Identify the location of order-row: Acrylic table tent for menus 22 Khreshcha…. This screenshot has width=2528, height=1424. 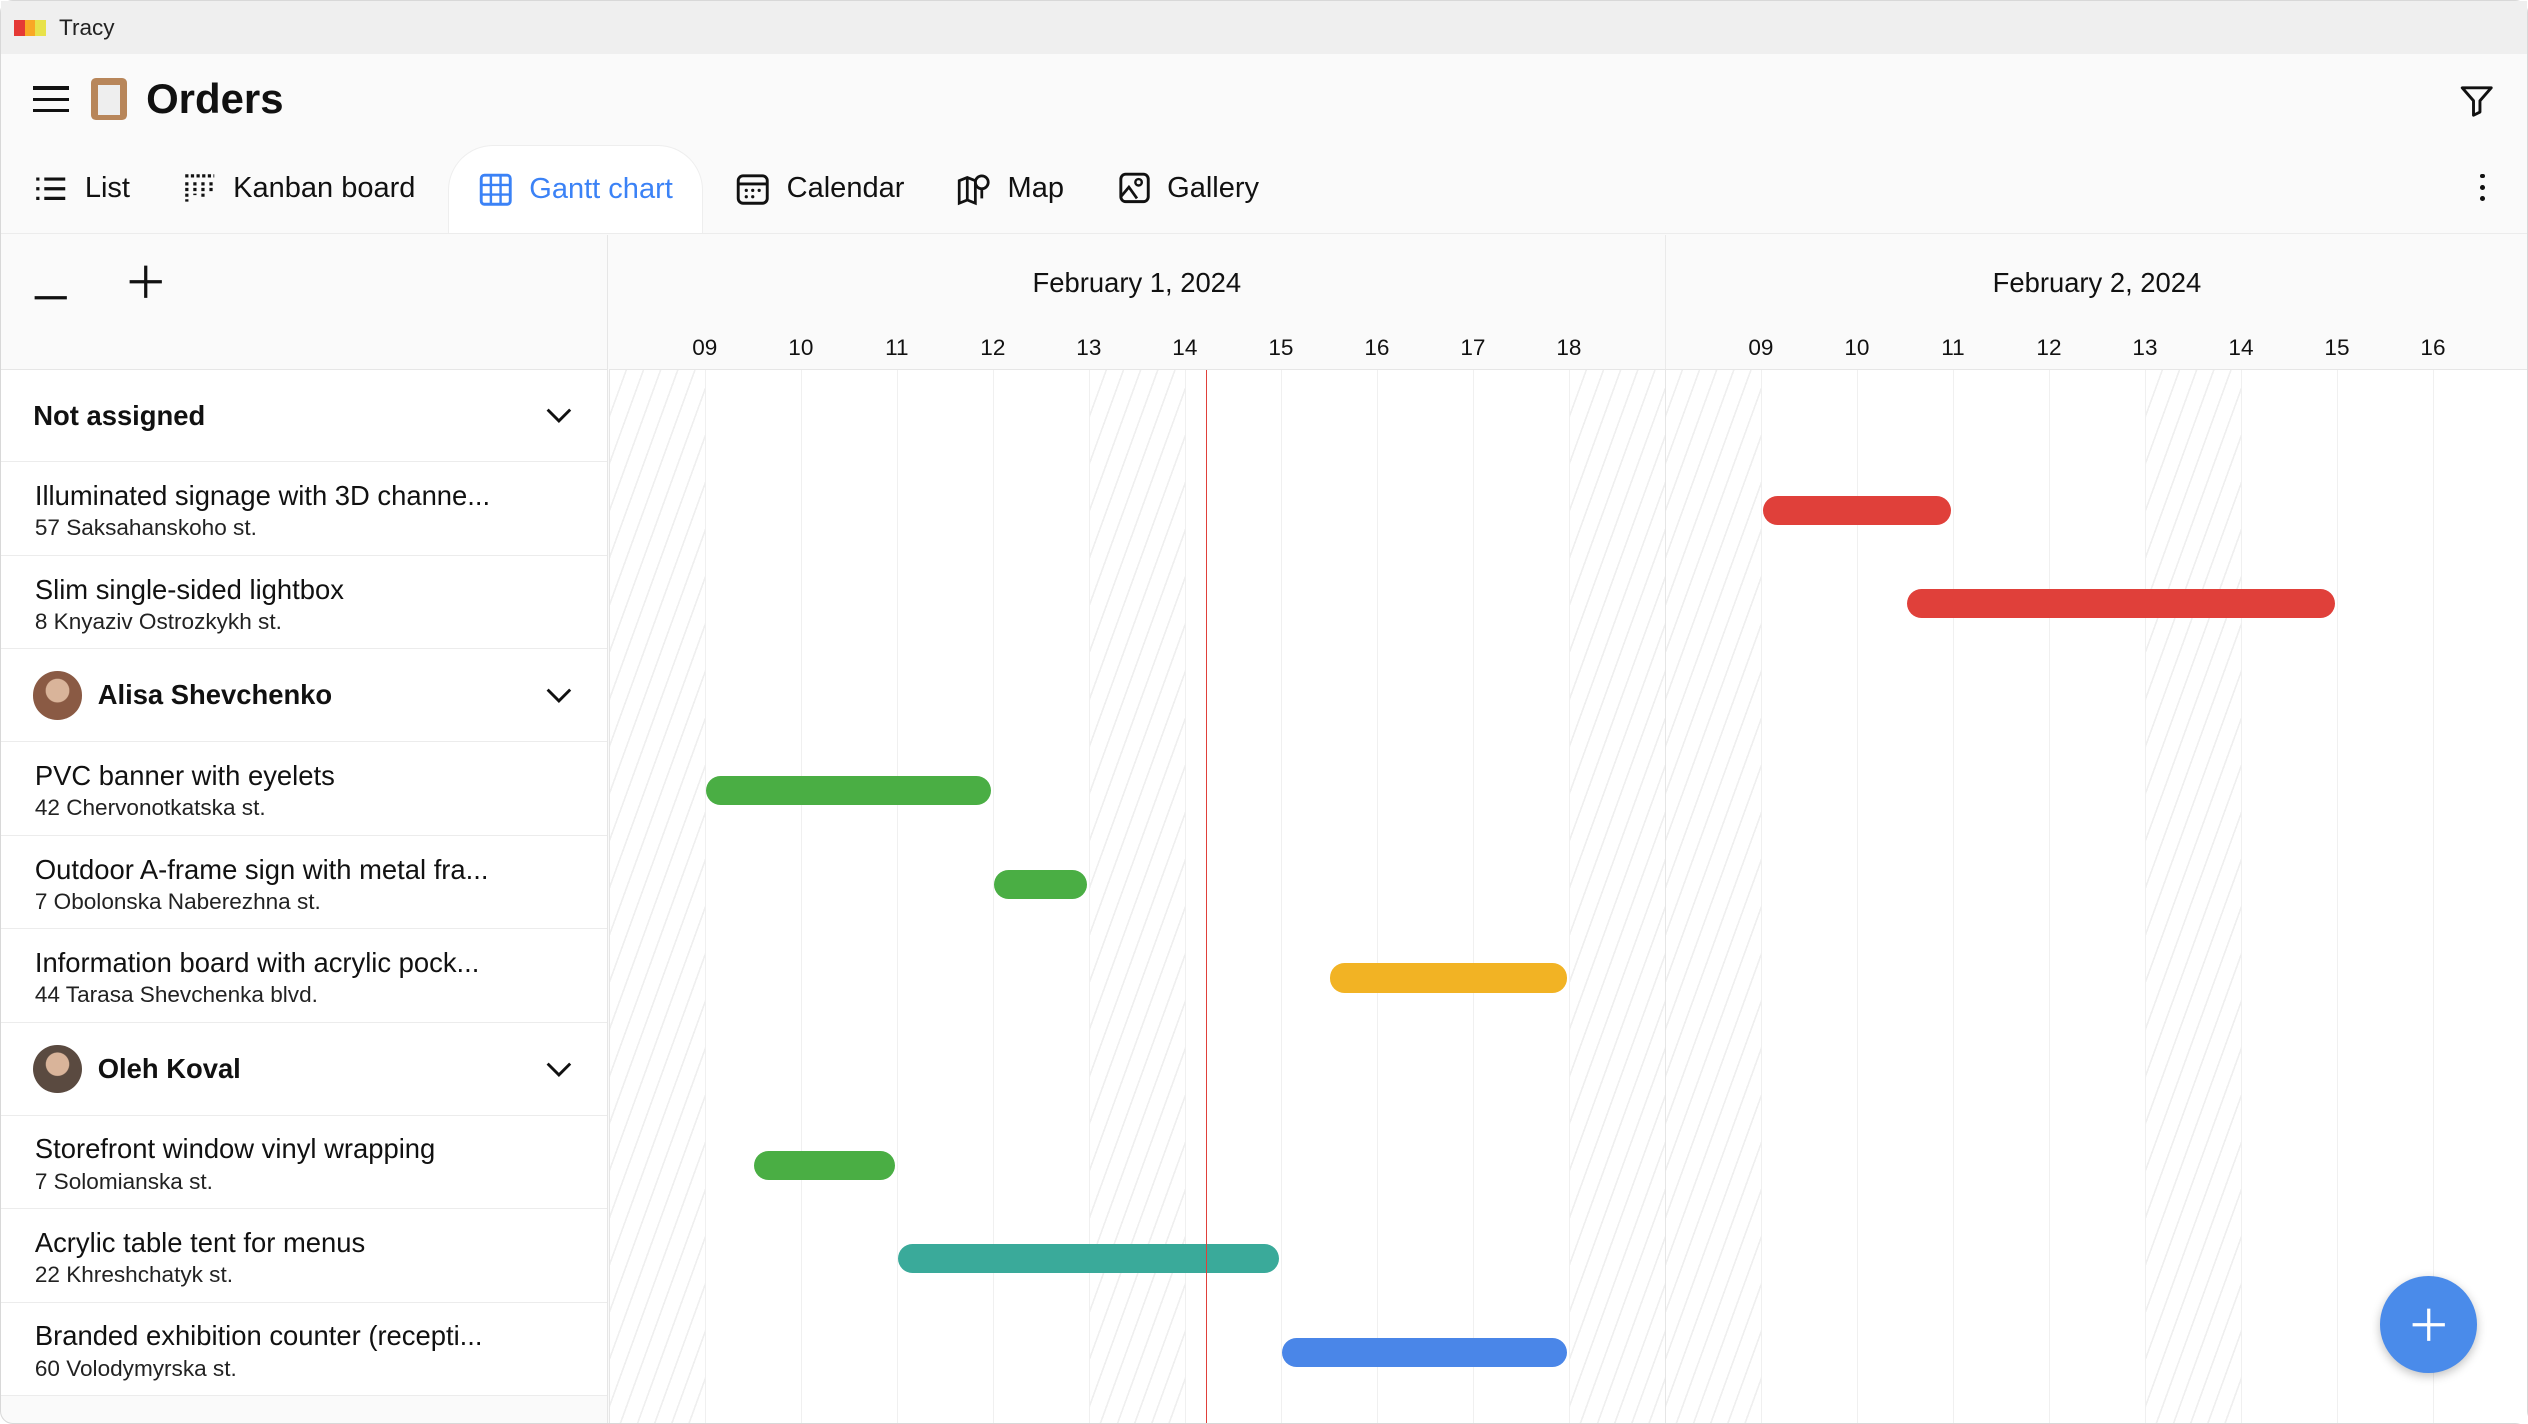
(304, 1256).